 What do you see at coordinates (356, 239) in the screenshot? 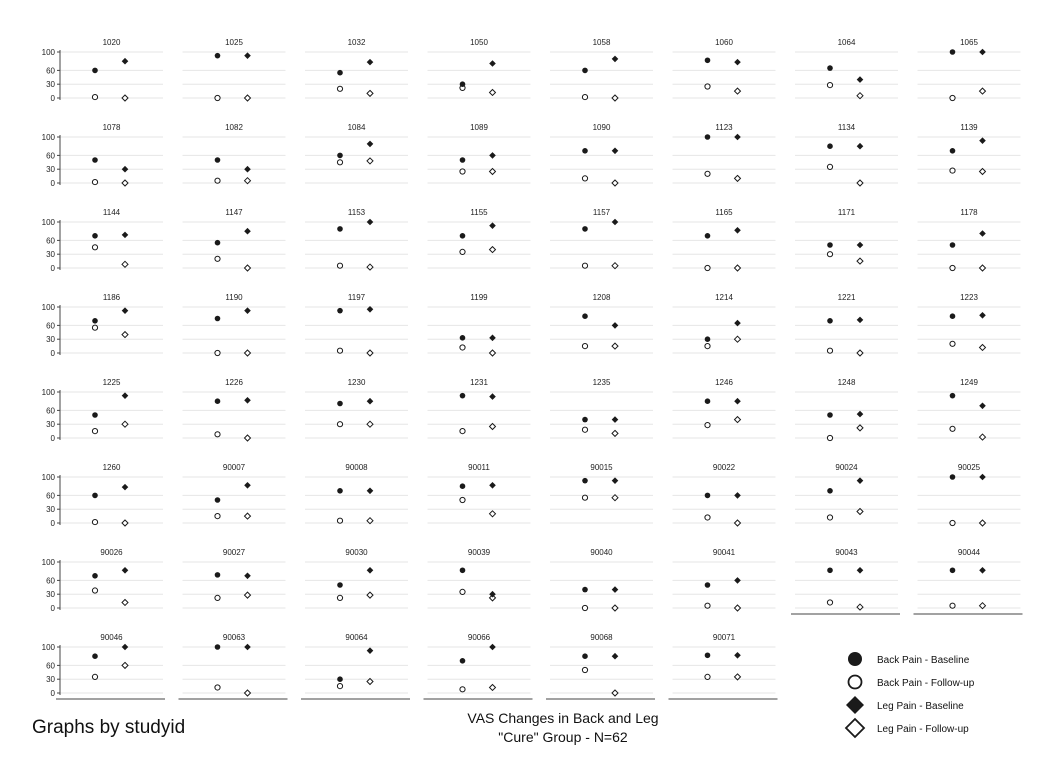
I see `panel-1153: 1153` at bounding box center [356, 239].